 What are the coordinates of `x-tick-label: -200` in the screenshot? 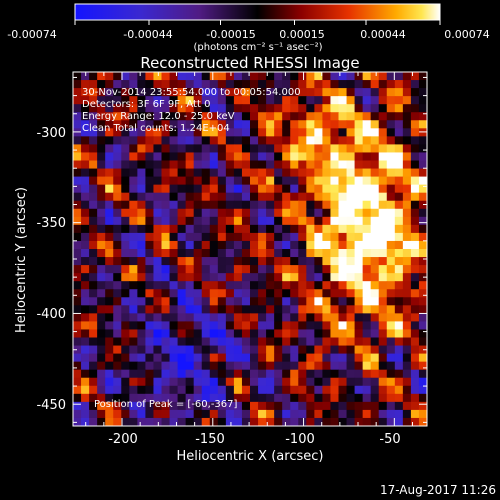 It's located at (123, 439).